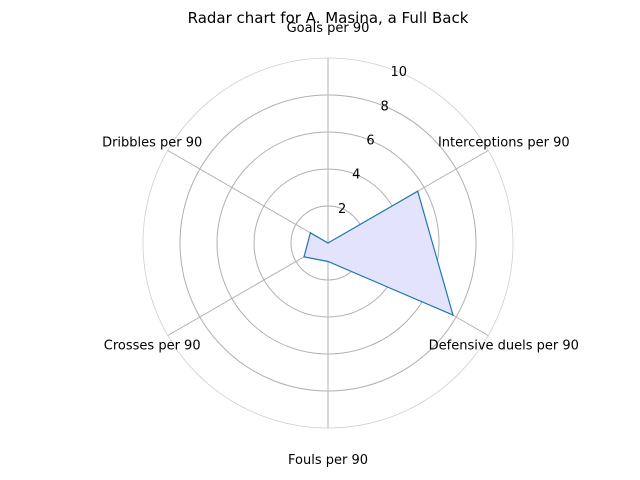  I want to click on chart-title: Radar chart for A. Masina, a Full Back, so click(328, 18).